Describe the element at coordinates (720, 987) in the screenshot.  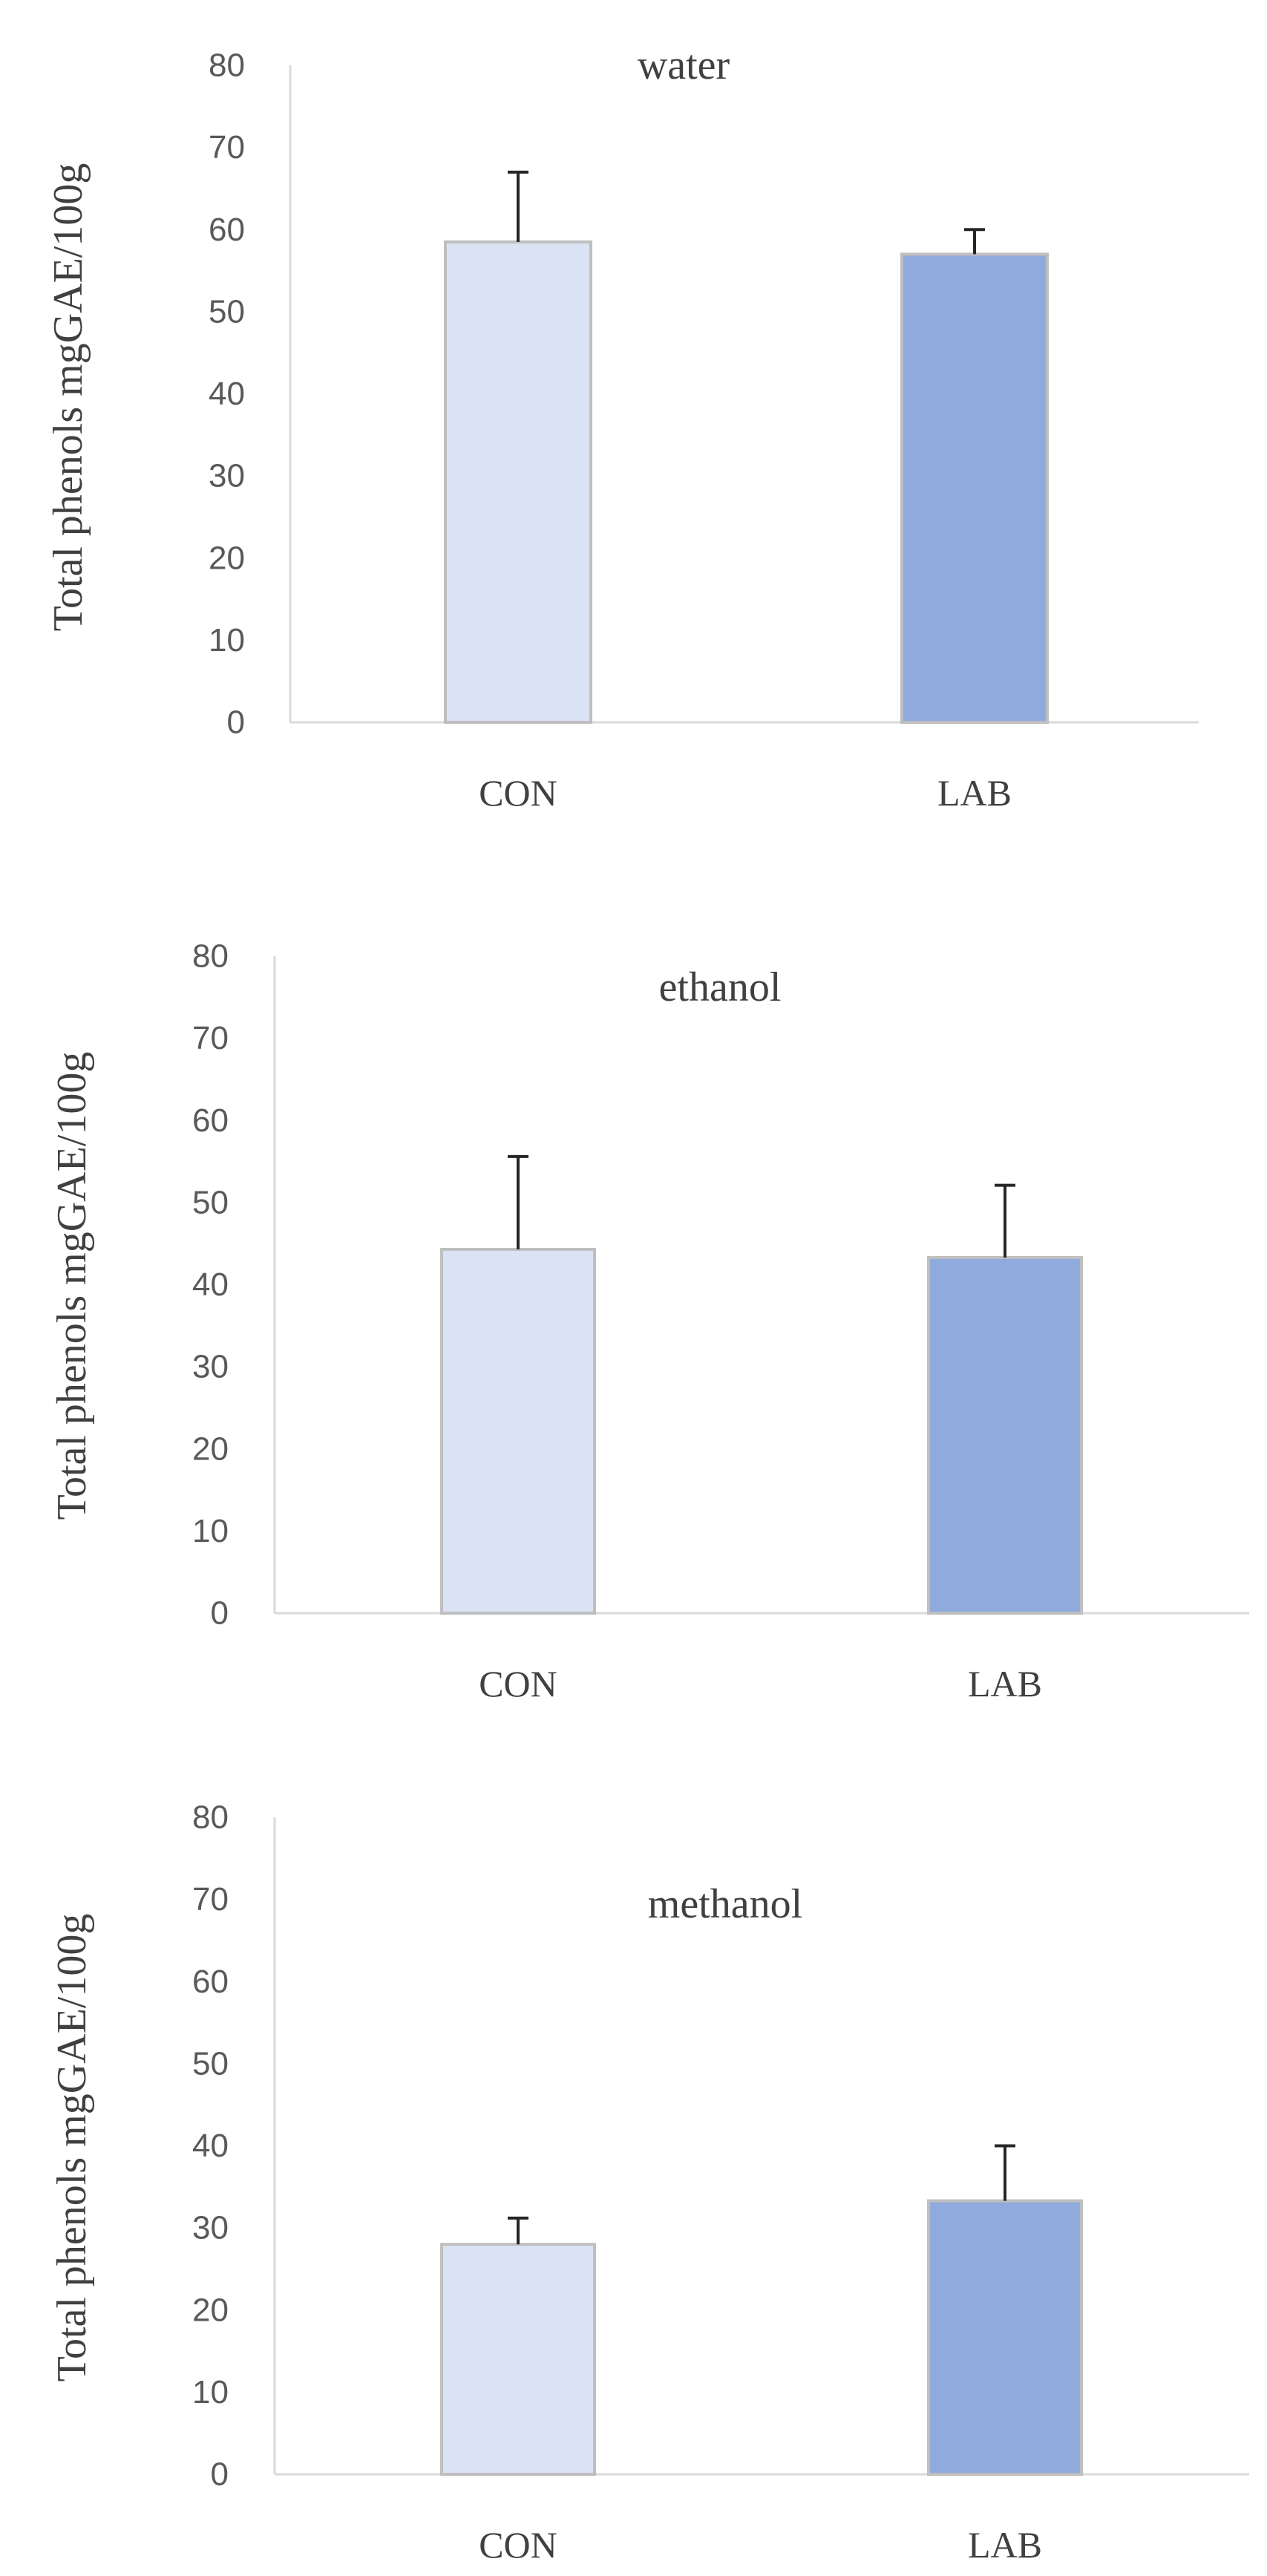
I see `chart-title: ethanol` at that location.